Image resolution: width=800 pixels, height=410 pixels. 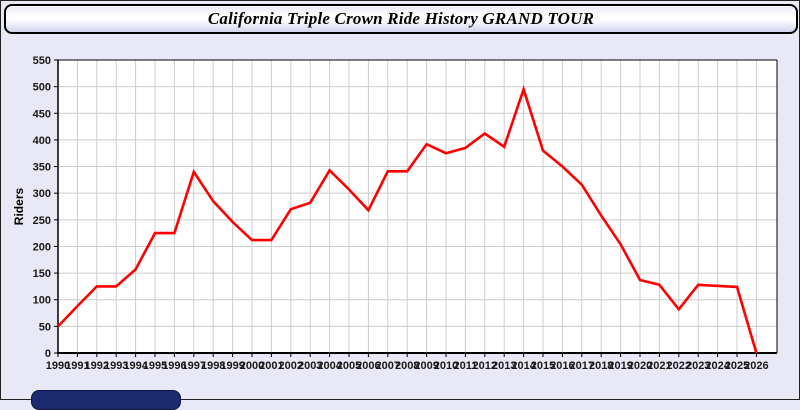 I want to click on x-tick-label: 2012, so click(x=485, y=366).